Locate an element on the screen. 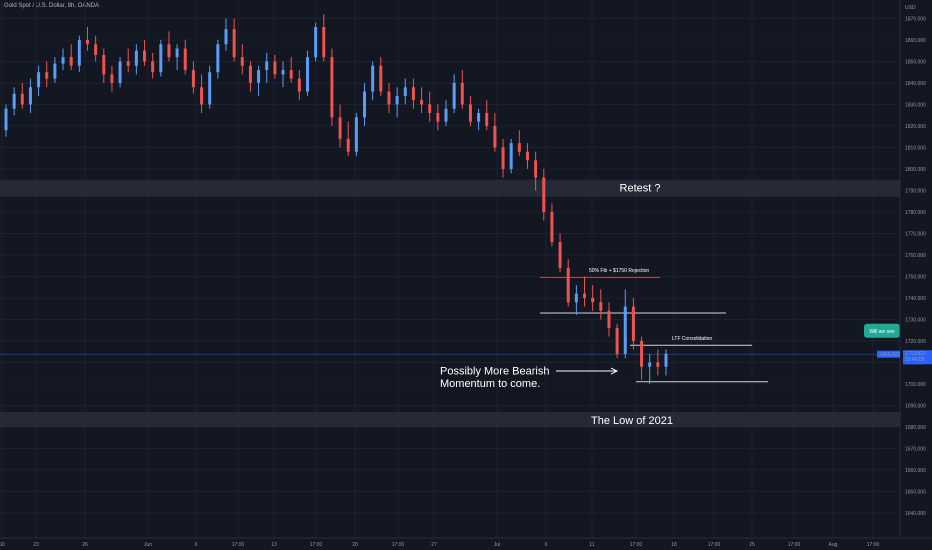 The width and height of the screenshot is (932, 550). price-tick-label: 1730.000 is located at coordinates (915, 320).